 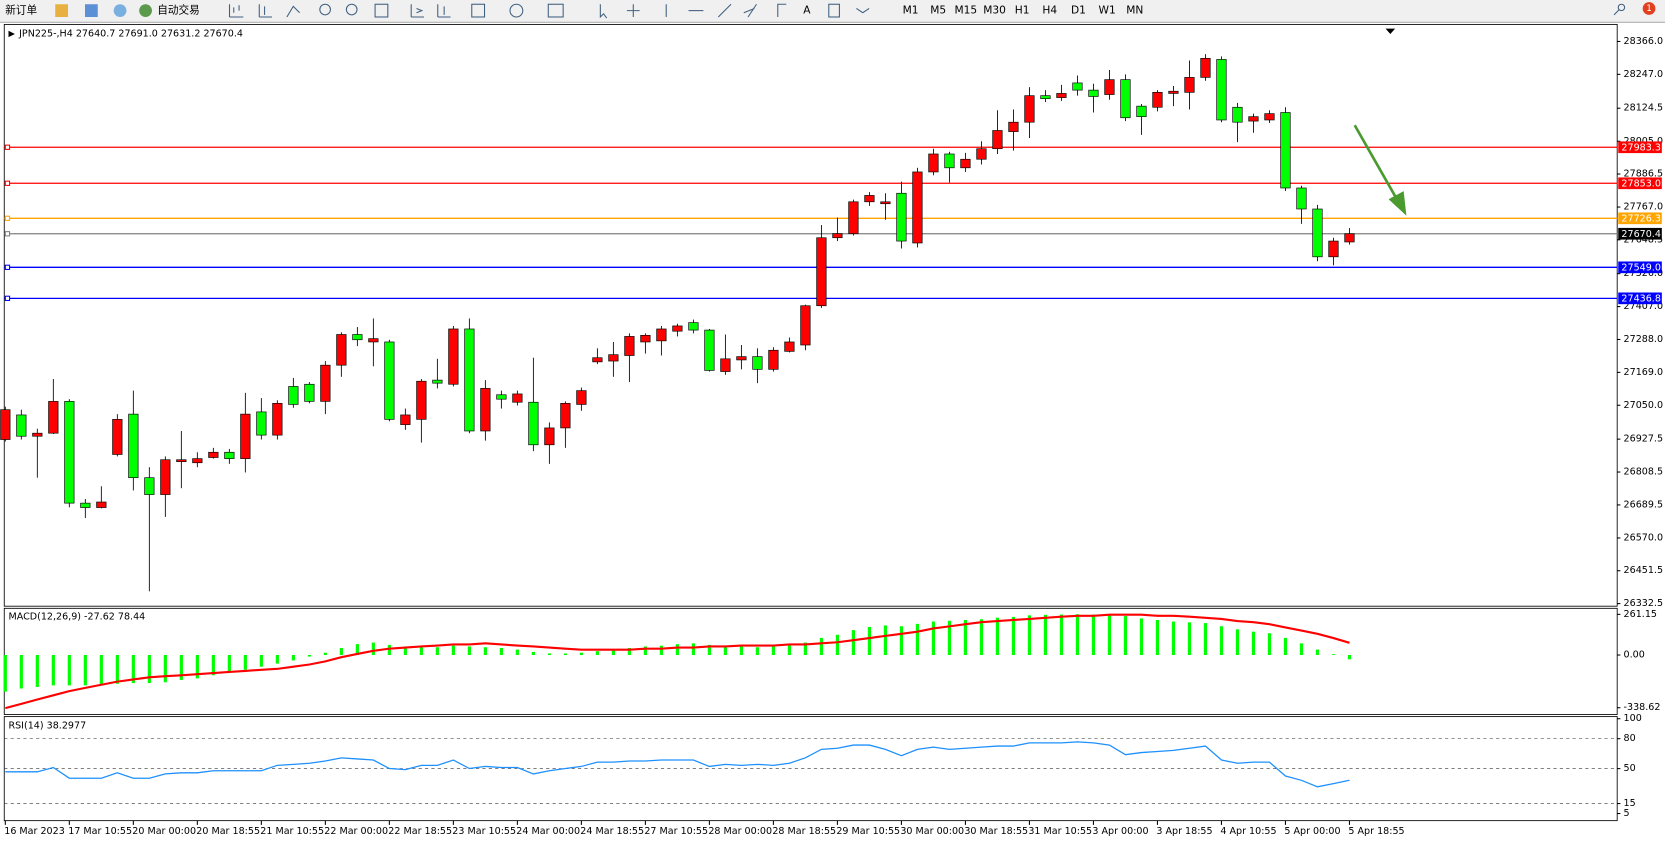 I want to click on timeframe-button: D1, so click(x=1078, y=10).